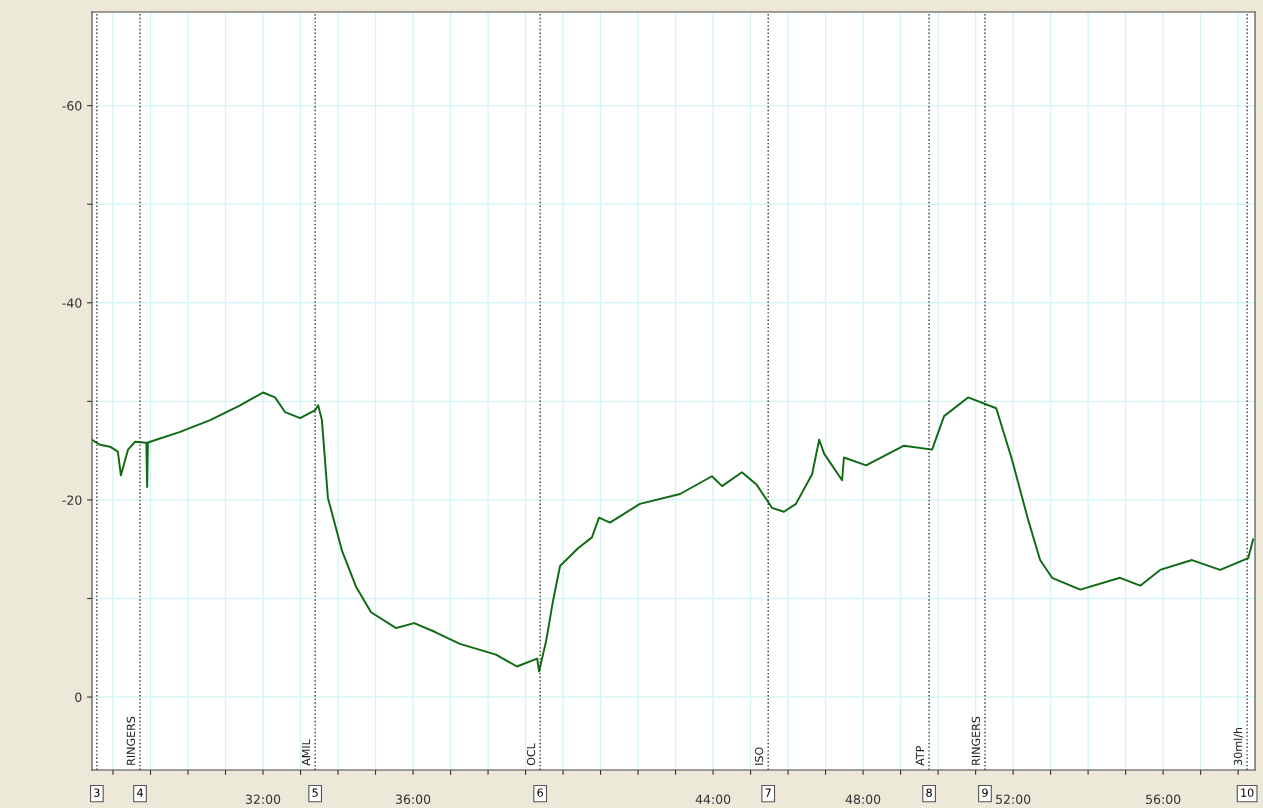  What do you see at coordinates (78, 697) in the screenshot?
I see `y-tick-label: 0` at bounding box center [78, 697].